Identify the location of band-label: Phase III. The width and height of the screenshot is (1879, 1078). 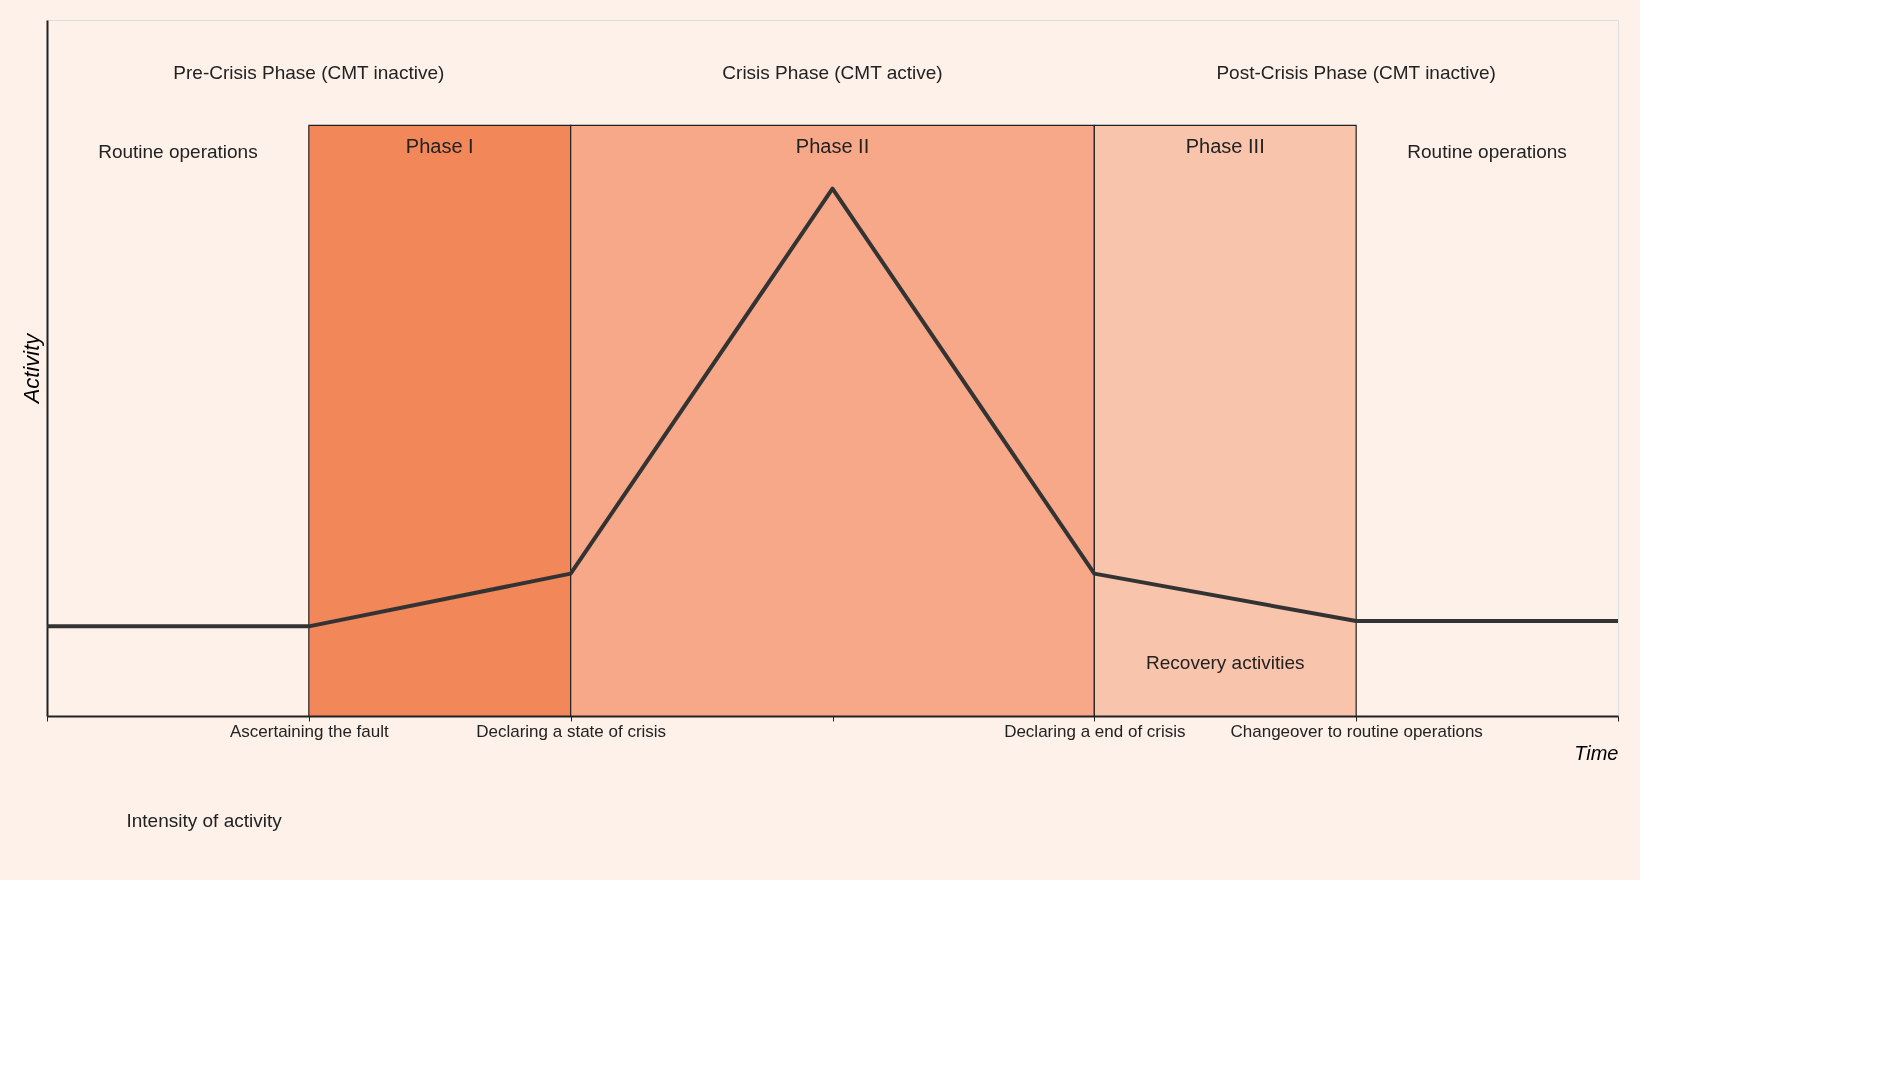
(1225, 146).